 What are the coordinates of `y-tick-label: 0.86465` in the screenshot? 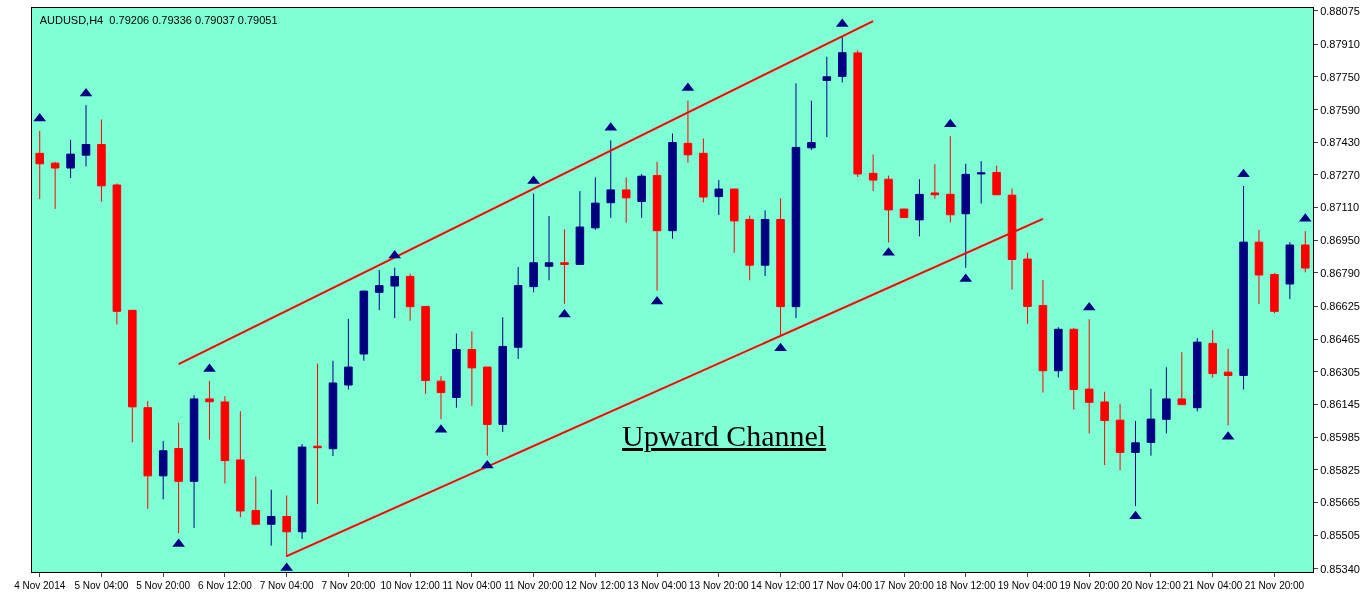 It's located at (1340, 339).